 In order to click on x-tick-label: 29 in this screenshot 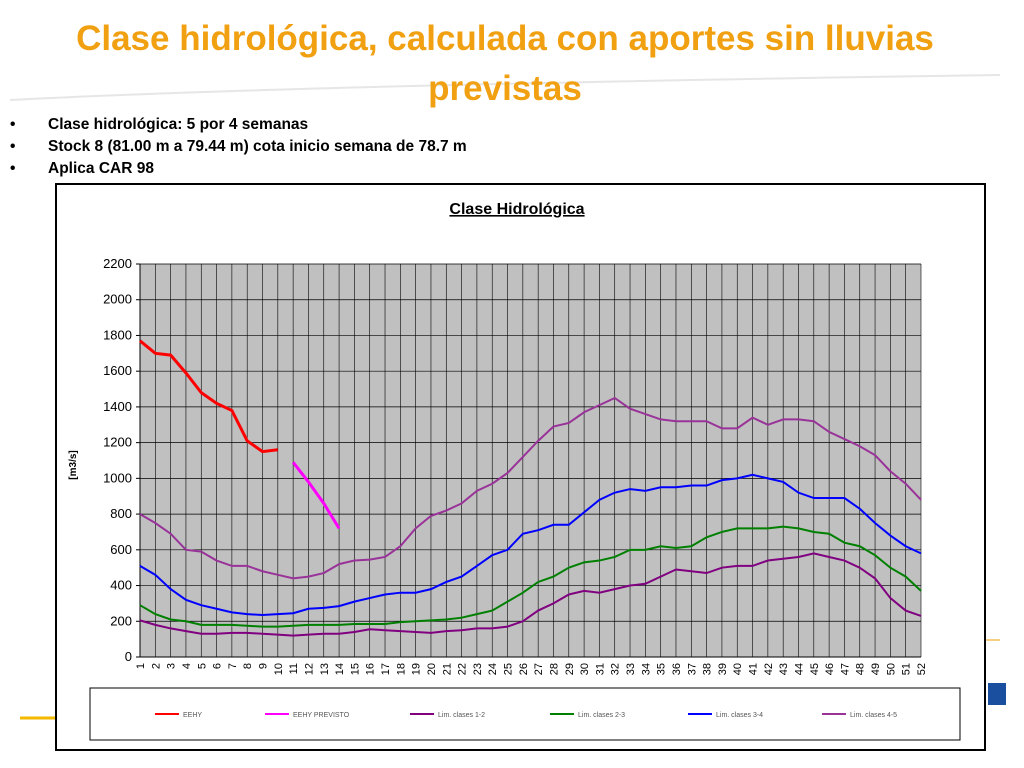, I will do `click(570, 669)`.